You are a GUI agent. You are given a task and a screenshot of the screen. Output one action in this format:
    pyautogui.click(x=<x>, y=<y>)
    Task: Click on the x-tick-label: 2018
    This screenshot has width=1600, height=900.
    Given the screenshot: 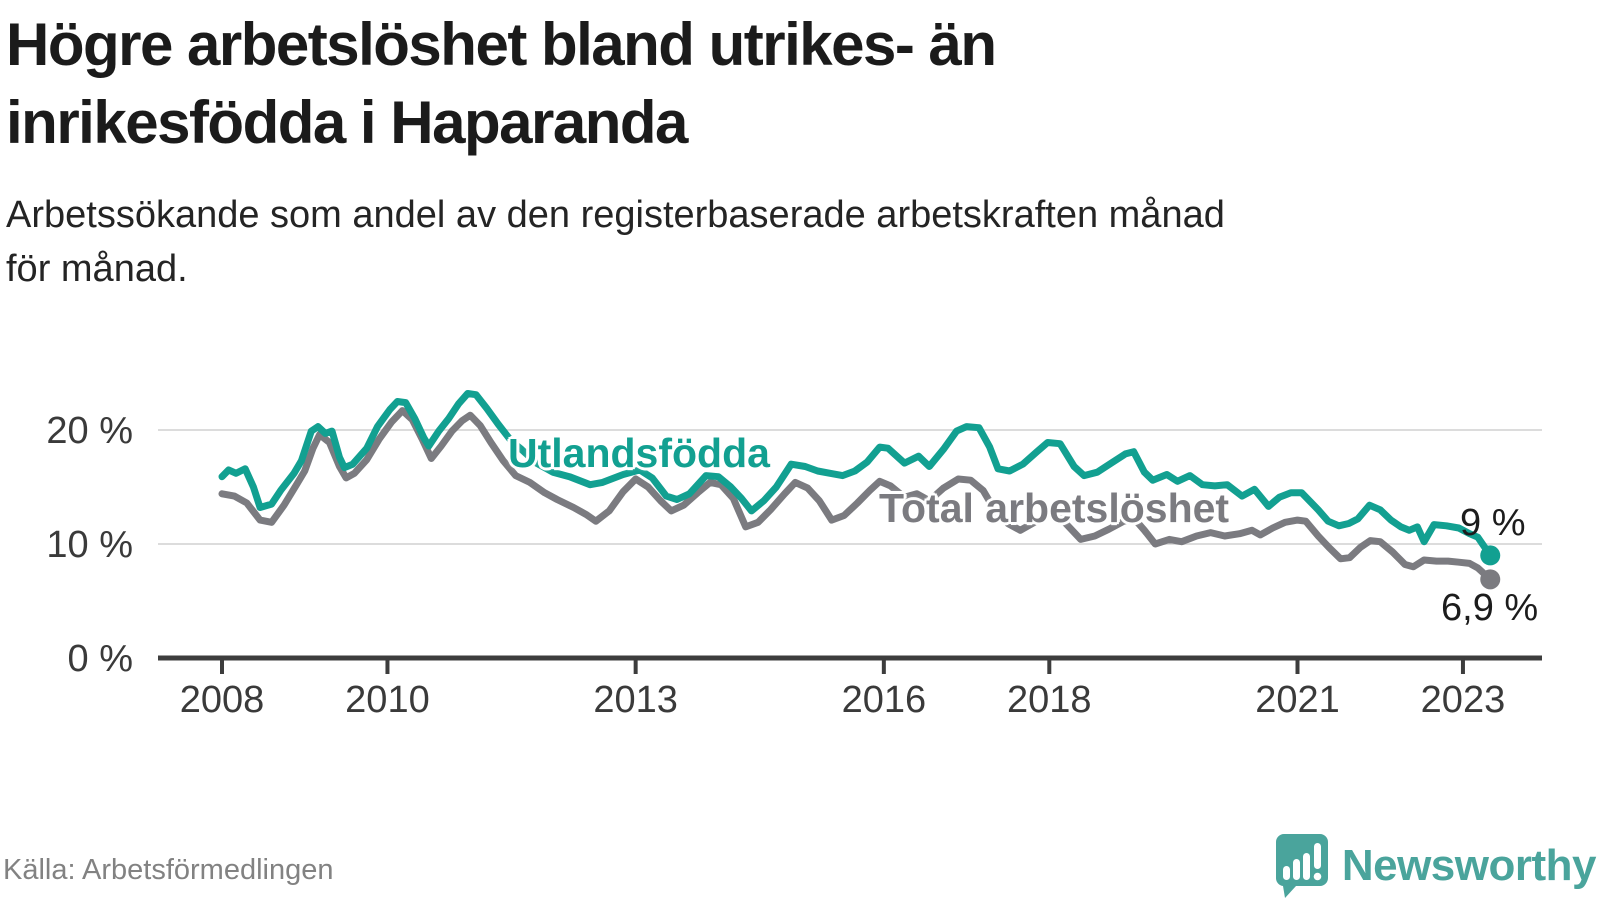 What is the action you would take?
    pyautogui.click(x=1049, y=700)
    